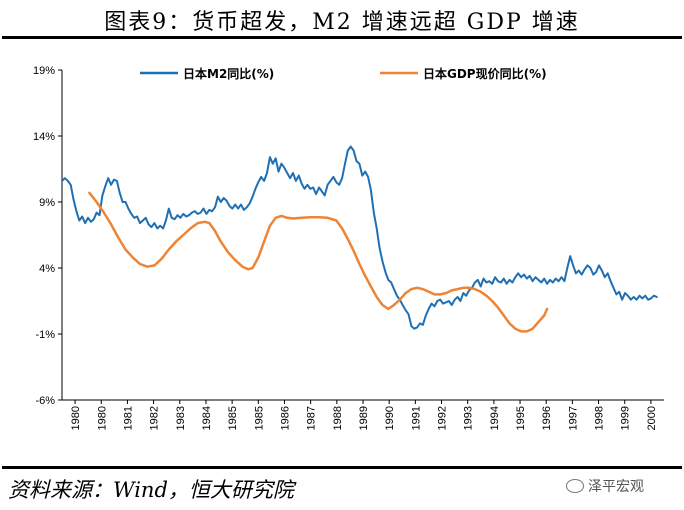  I want to click on legend-label-m2: 日本M2同比(%), so click(228, 73).